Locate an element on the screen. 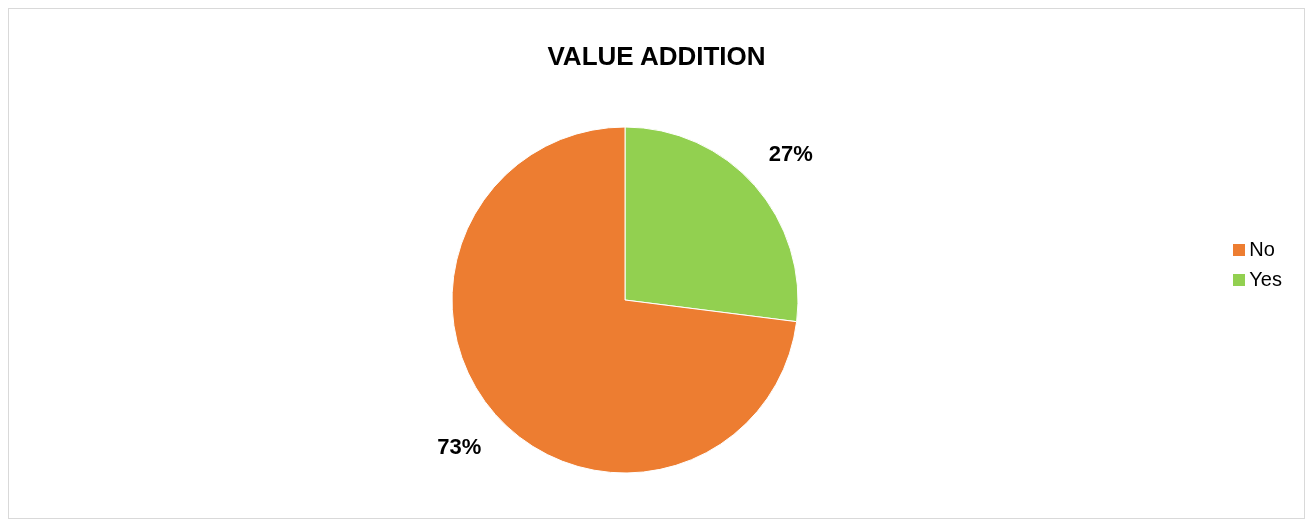 Image resolution: width=1313 pixels, height=527 pixels. data-label: 27% is located at coordinates (790, 154).